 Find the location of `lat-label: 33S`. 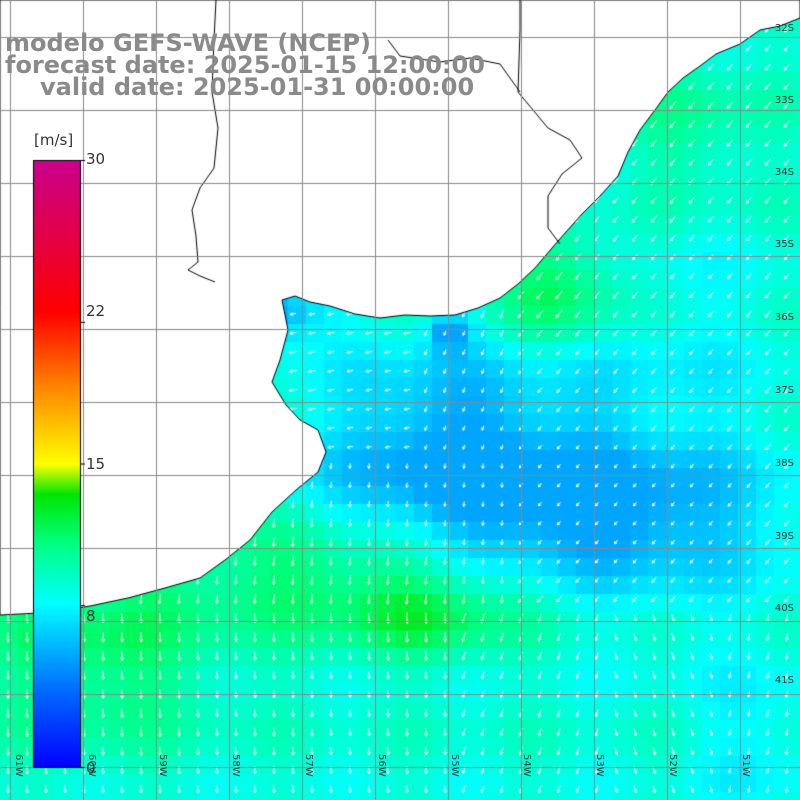

lat-label: 33S is located at coordinates (784, 100).